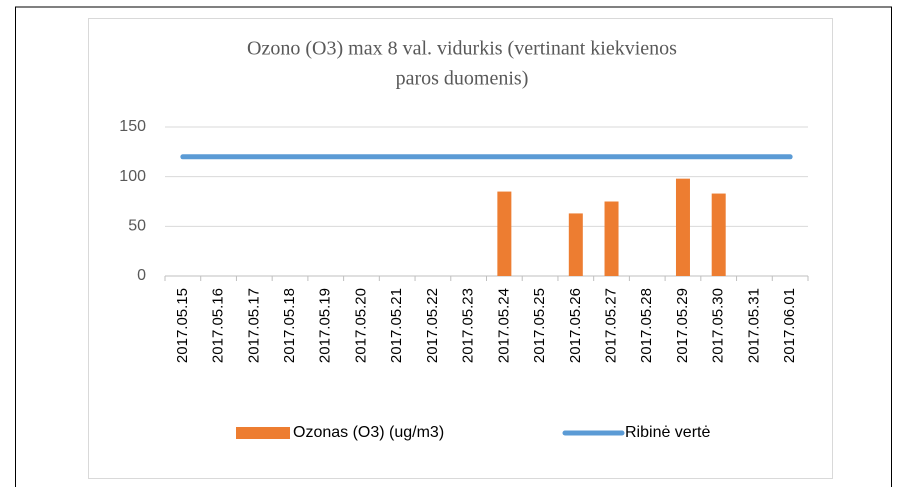 This screenshot has width=910, height=487. Describe the element at coordinates (432, 325) in the screenshot. I see `x-tick-label: 2017.05.22` at that location.